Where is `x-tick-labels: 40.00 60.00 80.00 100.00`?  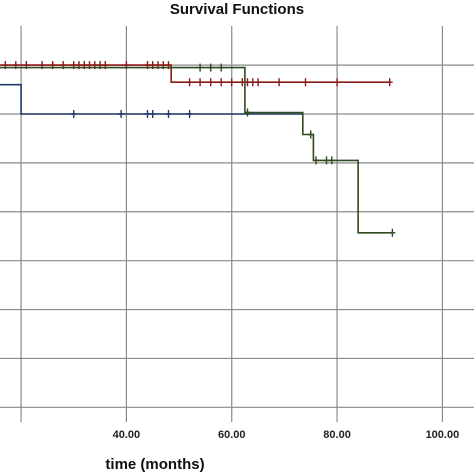
x-tick-labels: 40.00 60.00 80.00 100.00 is located at coordinates (286, 435).